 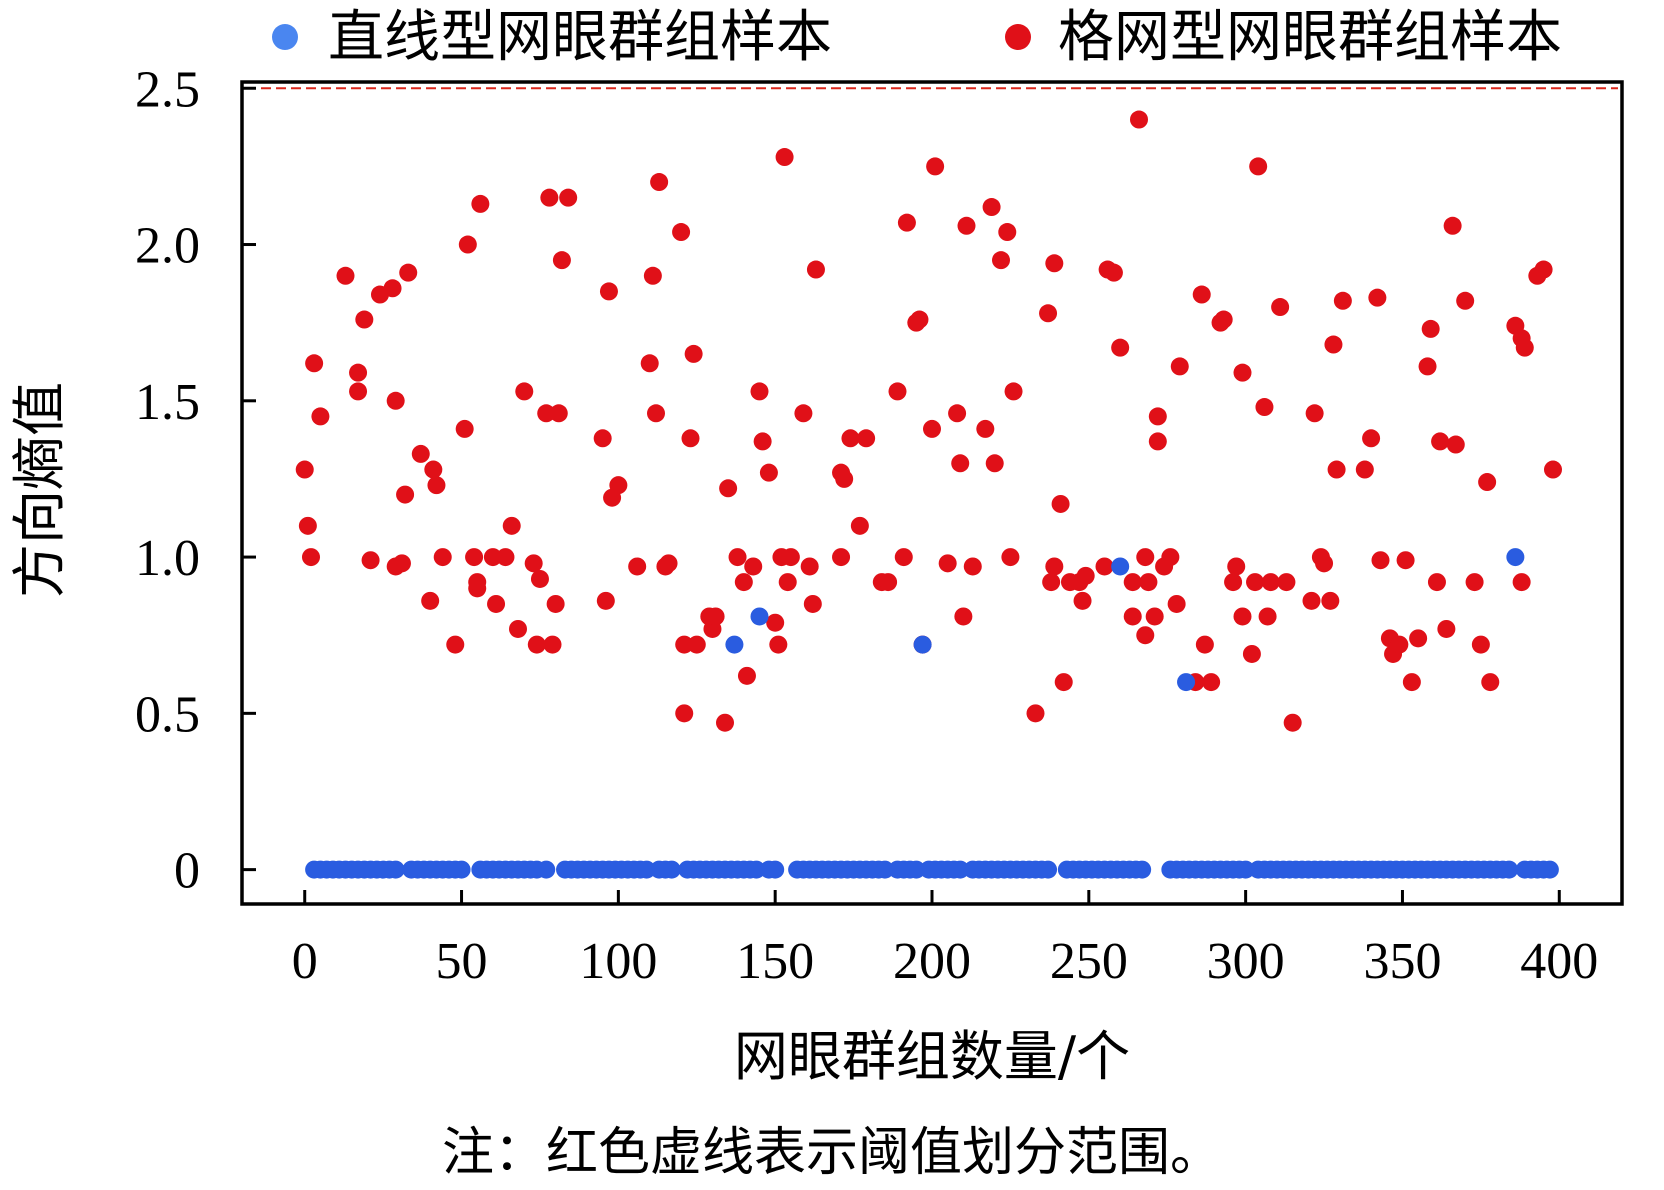 What do you see at coordinates (618, 961) in the screenshot?
I see `x-tick-label: 100` at bounding box center [618, 961].